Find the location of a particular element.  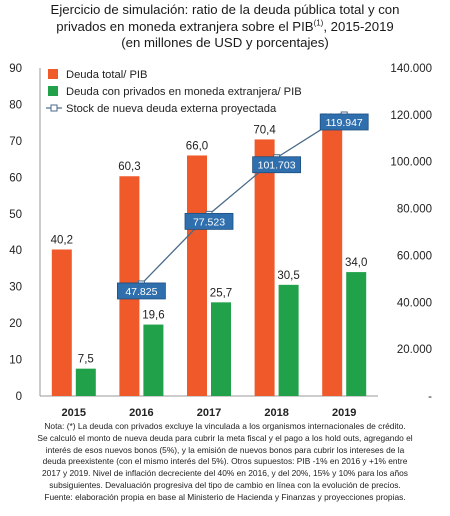

y-left-tick-label: 90 is located at coordinates (15, 69).